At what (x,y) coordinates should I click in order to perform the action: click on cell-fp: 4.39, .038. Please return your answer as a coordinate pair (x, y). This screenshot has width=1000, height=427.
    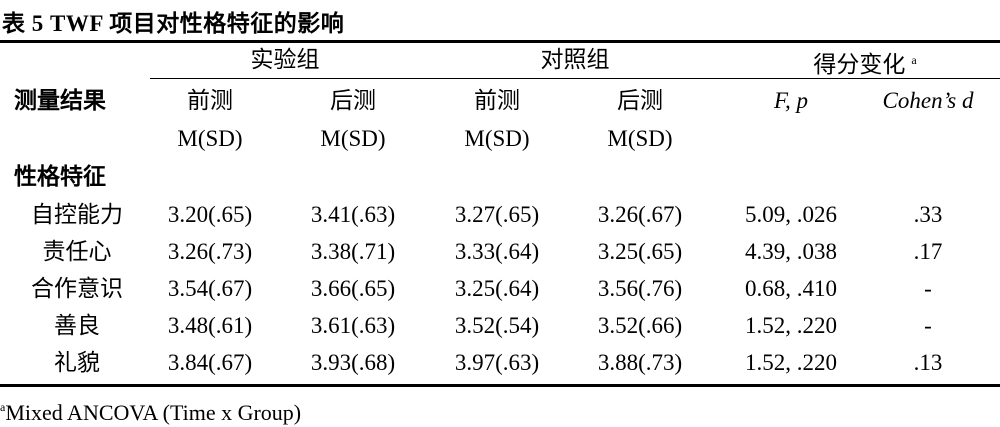
    Looking at the image, I should click on (791, 251).